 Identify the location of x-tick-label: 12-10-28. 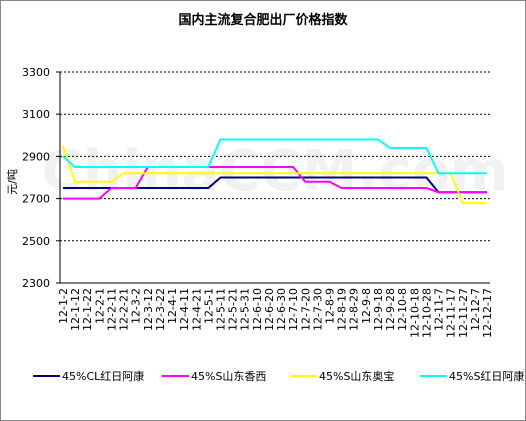
(426, 313).